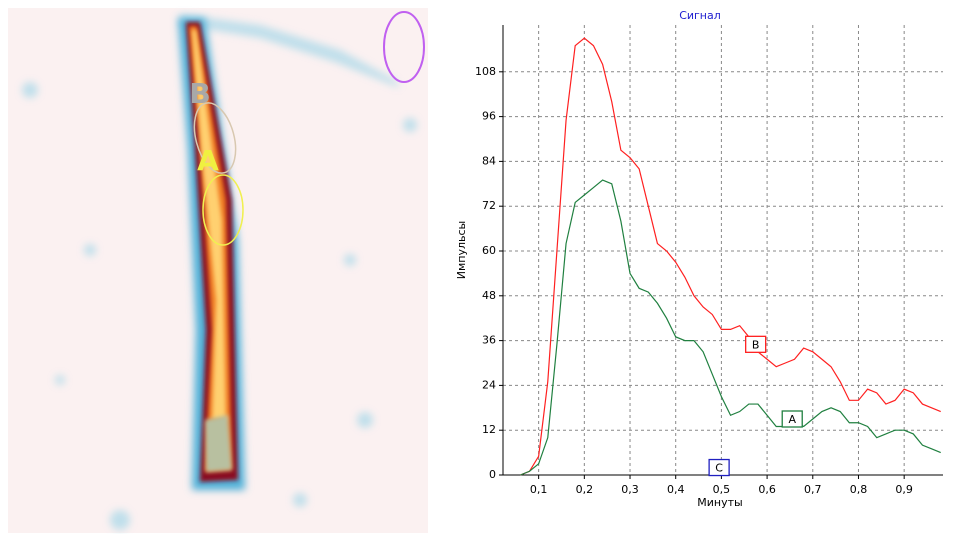  I want to click on region-label: A, so click(208, 160).